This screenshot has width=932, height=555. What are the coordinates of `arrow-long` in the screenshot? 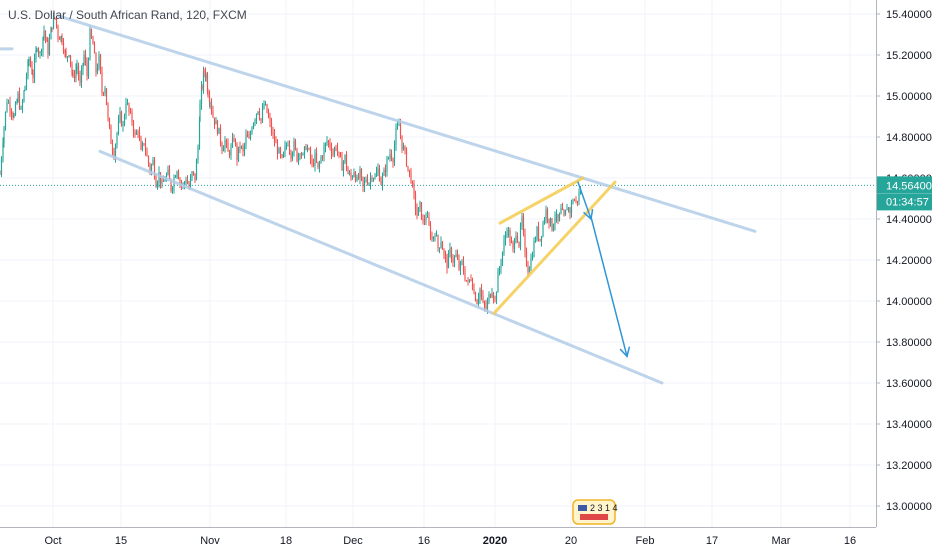 It's located at (609, 287).